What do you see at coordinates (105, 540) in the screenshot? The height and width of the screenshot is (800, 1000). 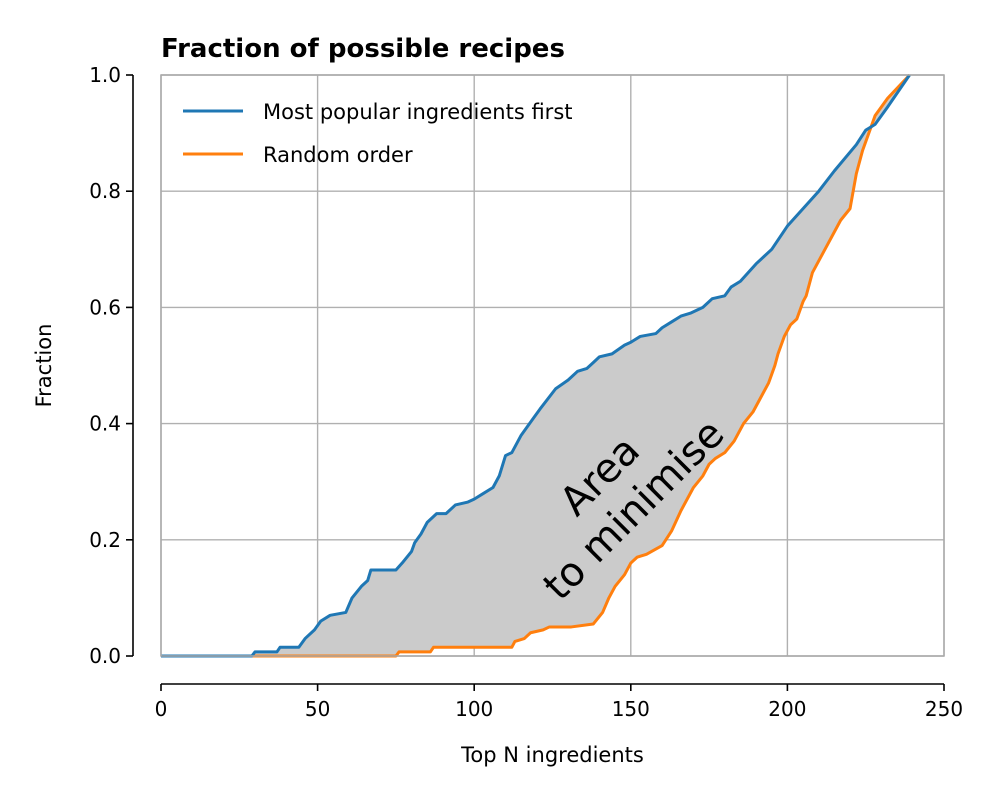 I see `y-tick-label: 0.2` at bounding box center [105, 540].